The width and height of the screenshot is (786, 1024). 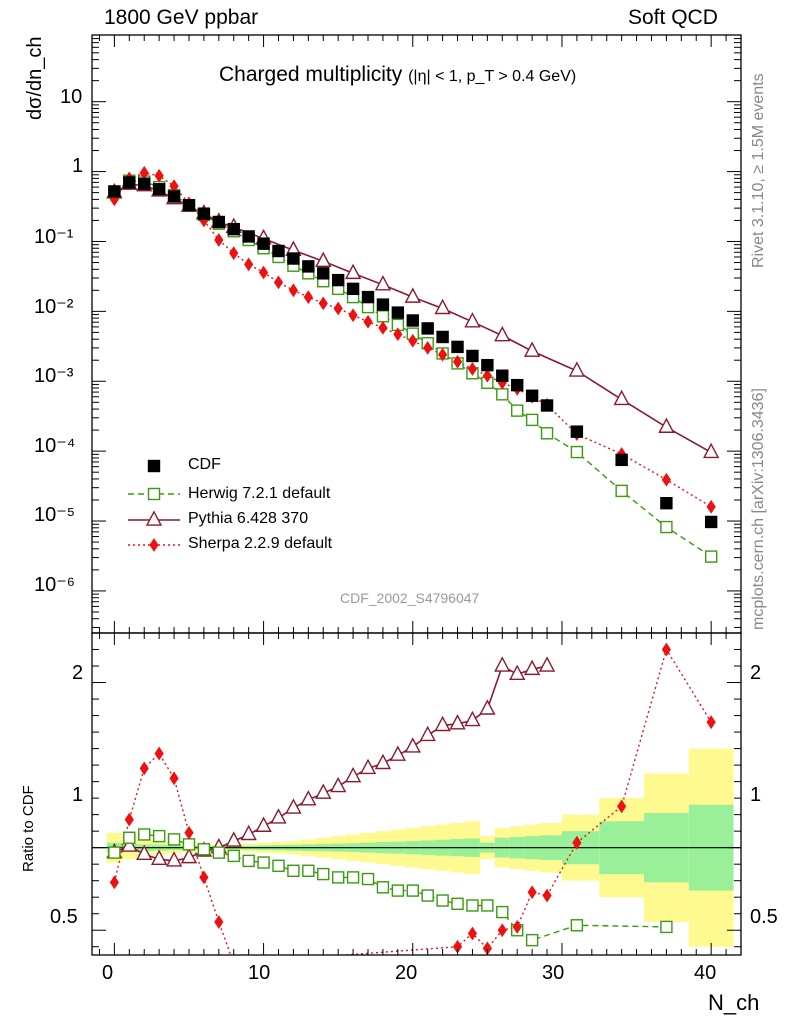 I want to click on x-tick-label: 30, so click(x=553, y=973).